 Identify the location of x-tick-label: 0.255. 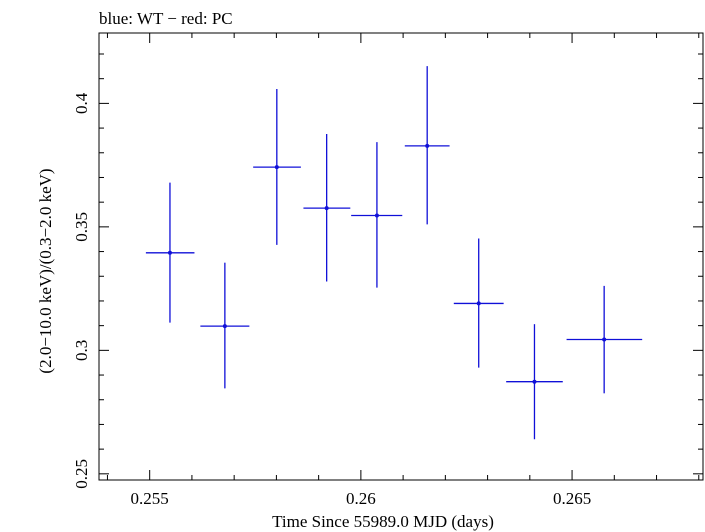
(150, 498).